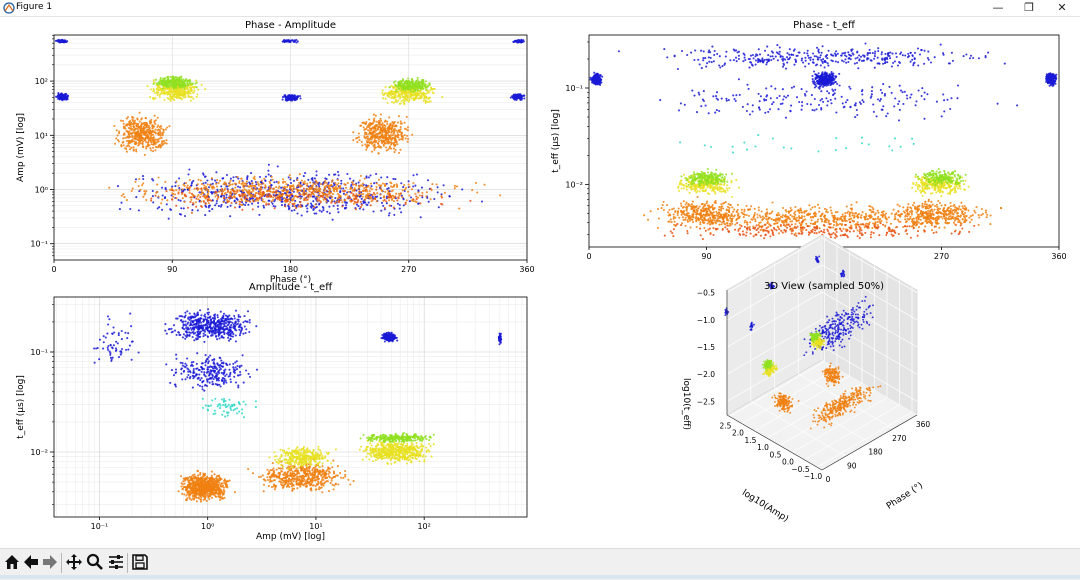 The height and width of the screenshot is (580, 1080). What do you see at coordinates (1062, 8) in the screenshot?
I see `close-button: ✕` at bounding box center [1062, 8].